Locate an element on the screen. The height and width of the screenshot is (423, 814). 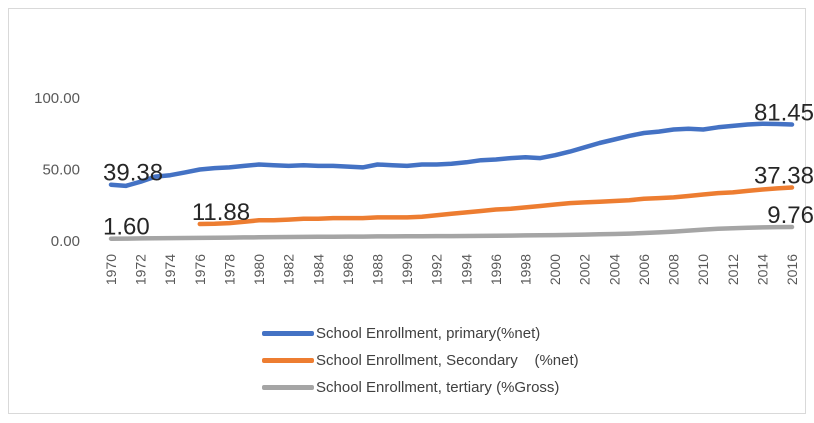
legend-label-primary: School Enrollment, primary(%net) is located at coordinates (428, 333).